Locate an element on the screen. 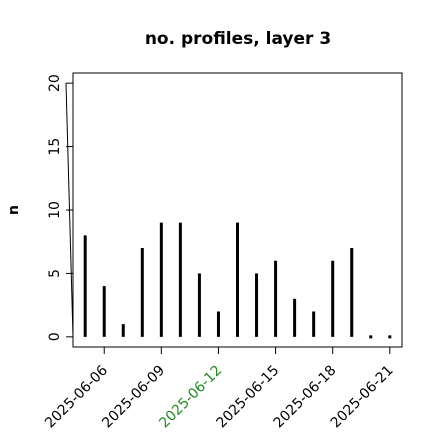  y-axis is located at coordinates (69, 210).